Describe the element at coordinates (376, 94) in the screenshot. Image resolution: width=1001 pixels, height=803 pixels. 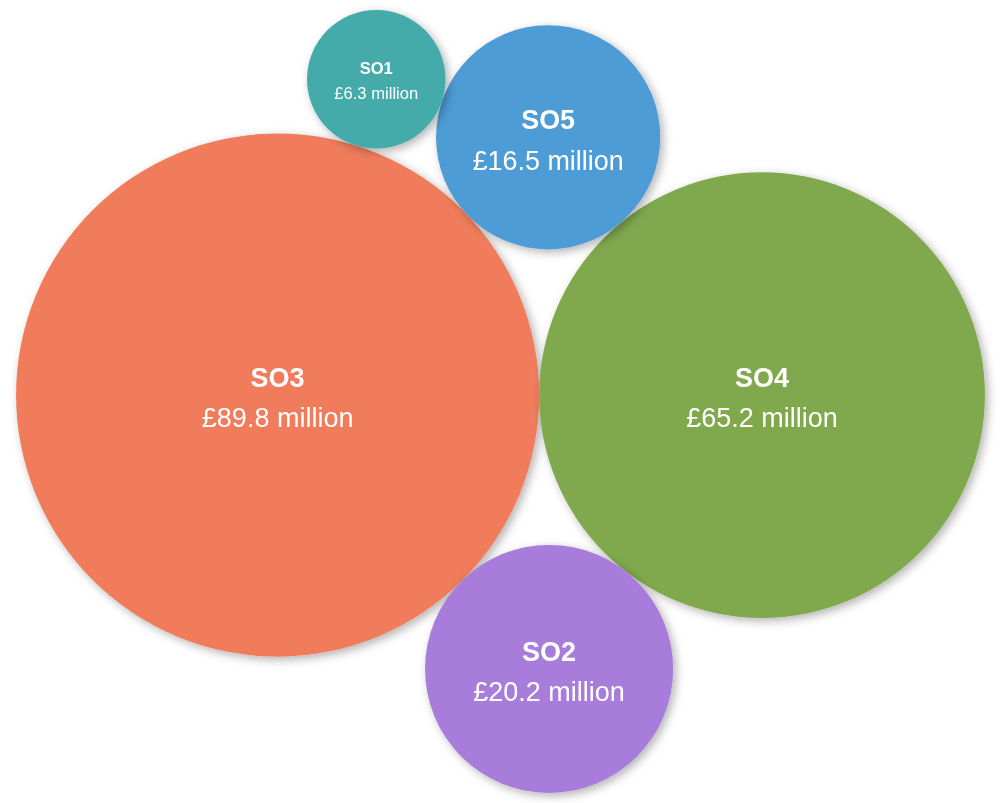
I see `data-label: £6.3 million` at that location.